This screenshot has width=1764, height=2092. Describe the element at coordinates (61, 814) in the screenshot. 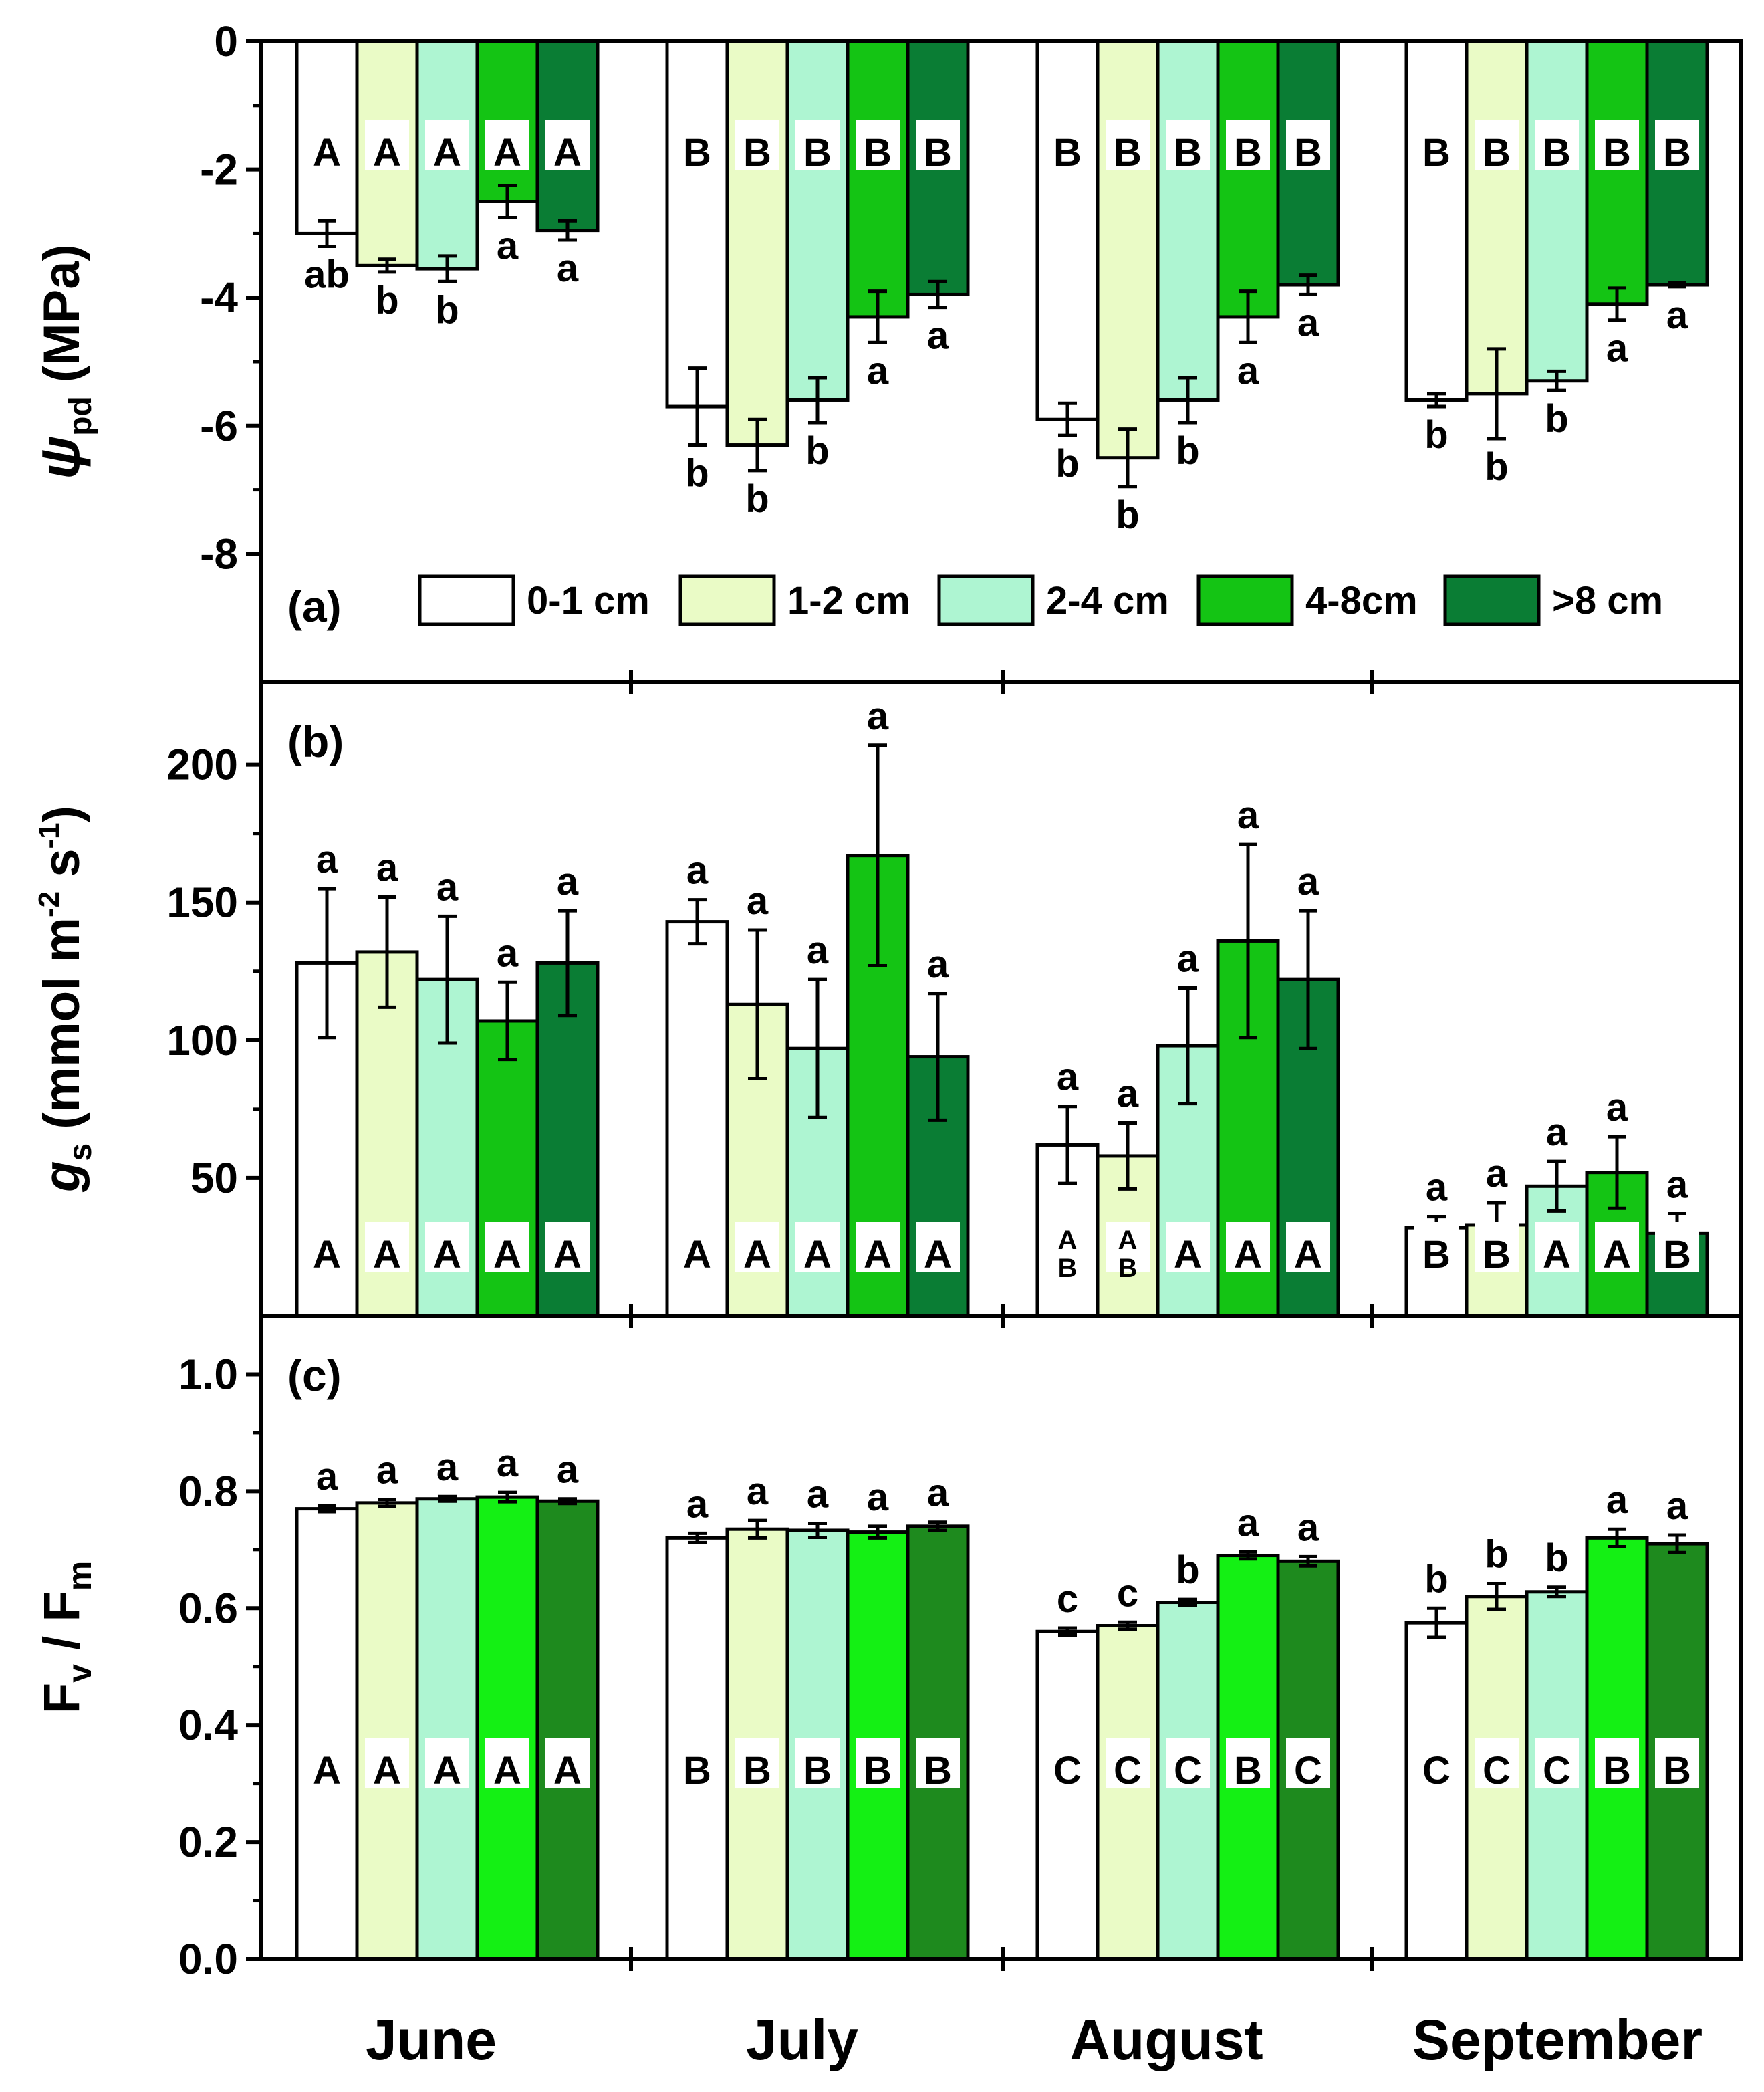

I see `y-title-unit: )` at that location.